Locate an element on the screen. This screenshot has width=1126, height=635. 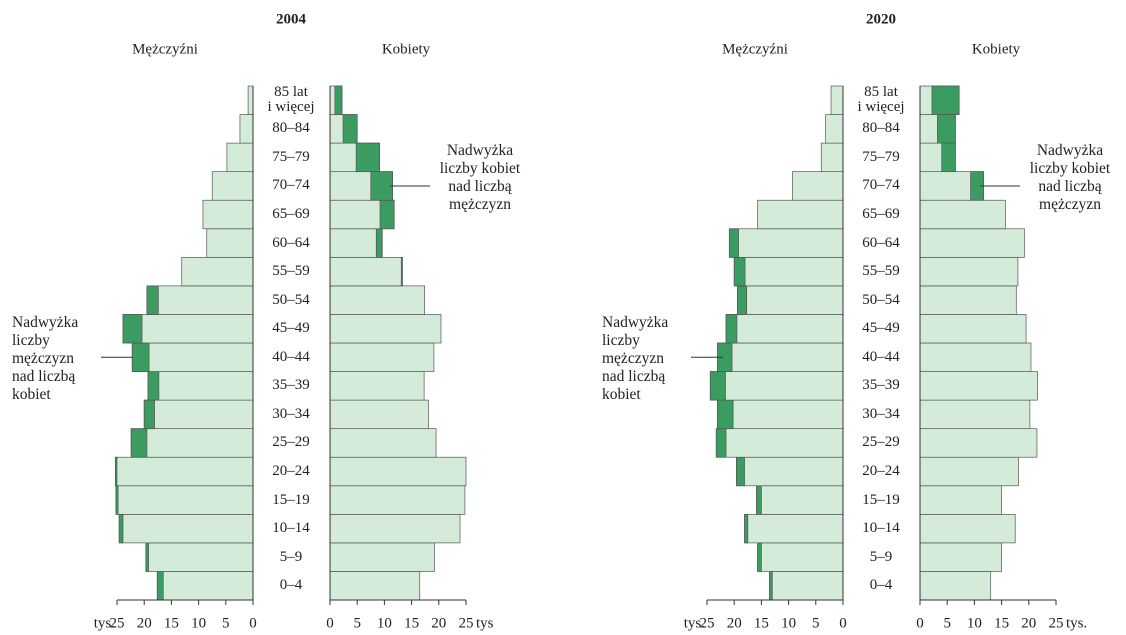
chart-title: 2020 is located at coordinates (881, 19).